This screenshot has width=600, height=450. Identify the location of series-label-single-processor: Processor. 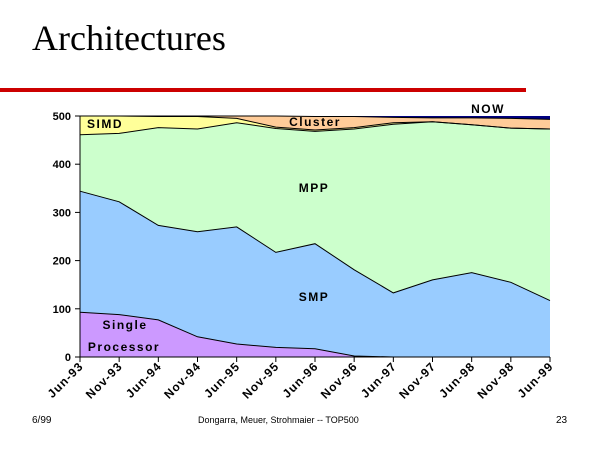
(124, 347).